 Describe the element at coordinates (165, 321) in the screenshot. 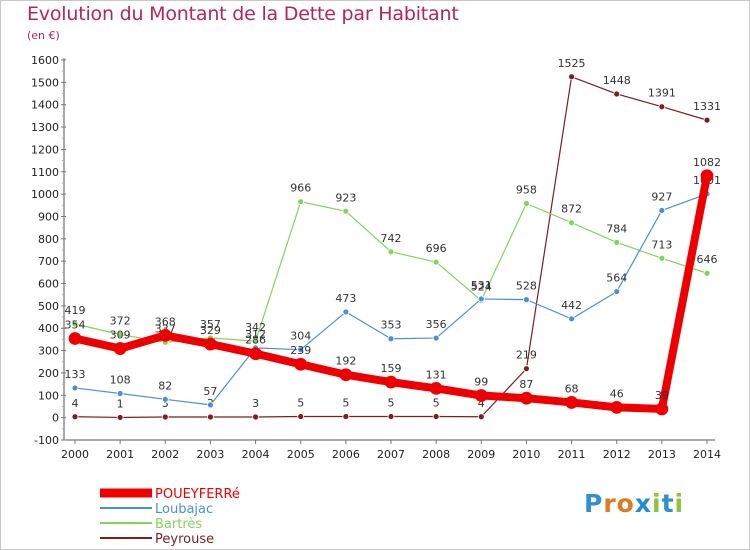

I see `data-label: 368` at that location.